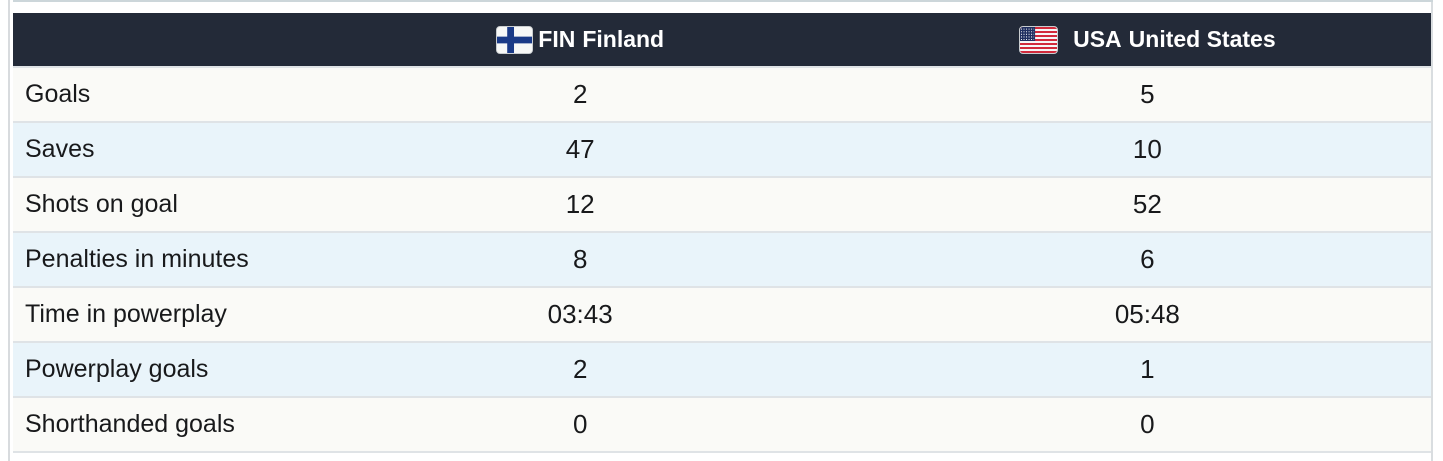 Image resolution: width=1443 pixels, height=461 pixels. Describe the element at coordinates (722, 425) in the screenshot. I see `stats-row-shorthanded-goals: Shorthanded goals 0 0` at that location.